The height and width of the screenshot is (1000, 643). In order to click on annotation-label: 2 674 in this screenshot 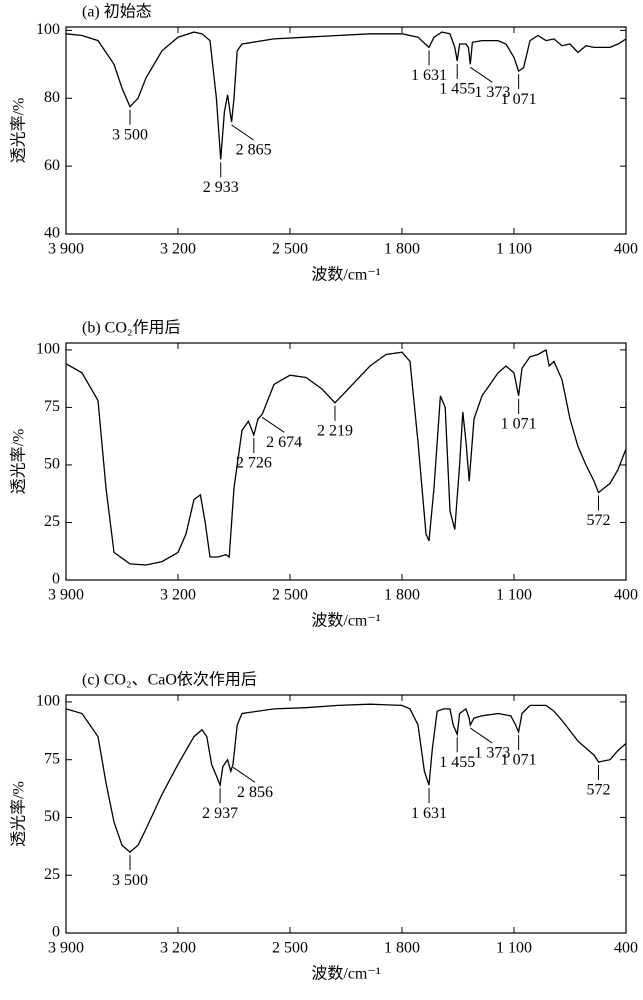, I will do `click(284, 442)`.